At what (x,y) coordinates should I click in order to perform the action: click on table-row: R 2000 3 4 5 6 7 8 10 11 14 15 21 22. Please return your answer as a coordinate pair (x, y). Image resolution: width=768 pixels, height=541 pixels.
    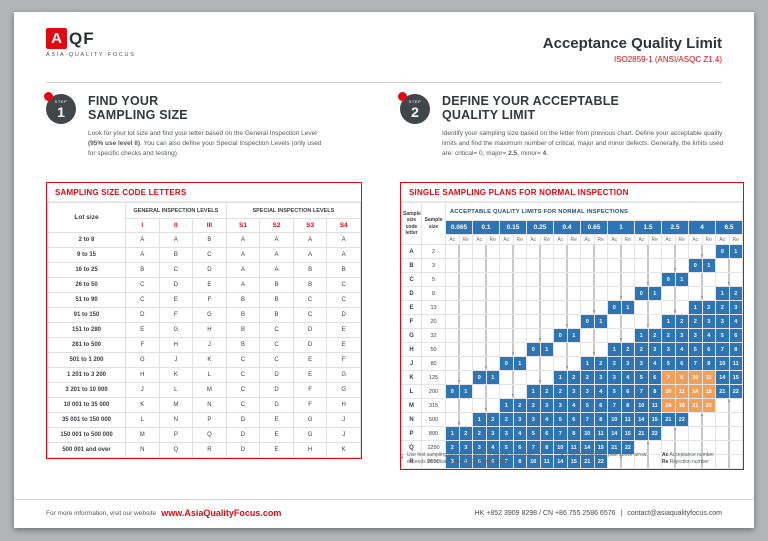
    Looking at the image, I should click on (572, 461).